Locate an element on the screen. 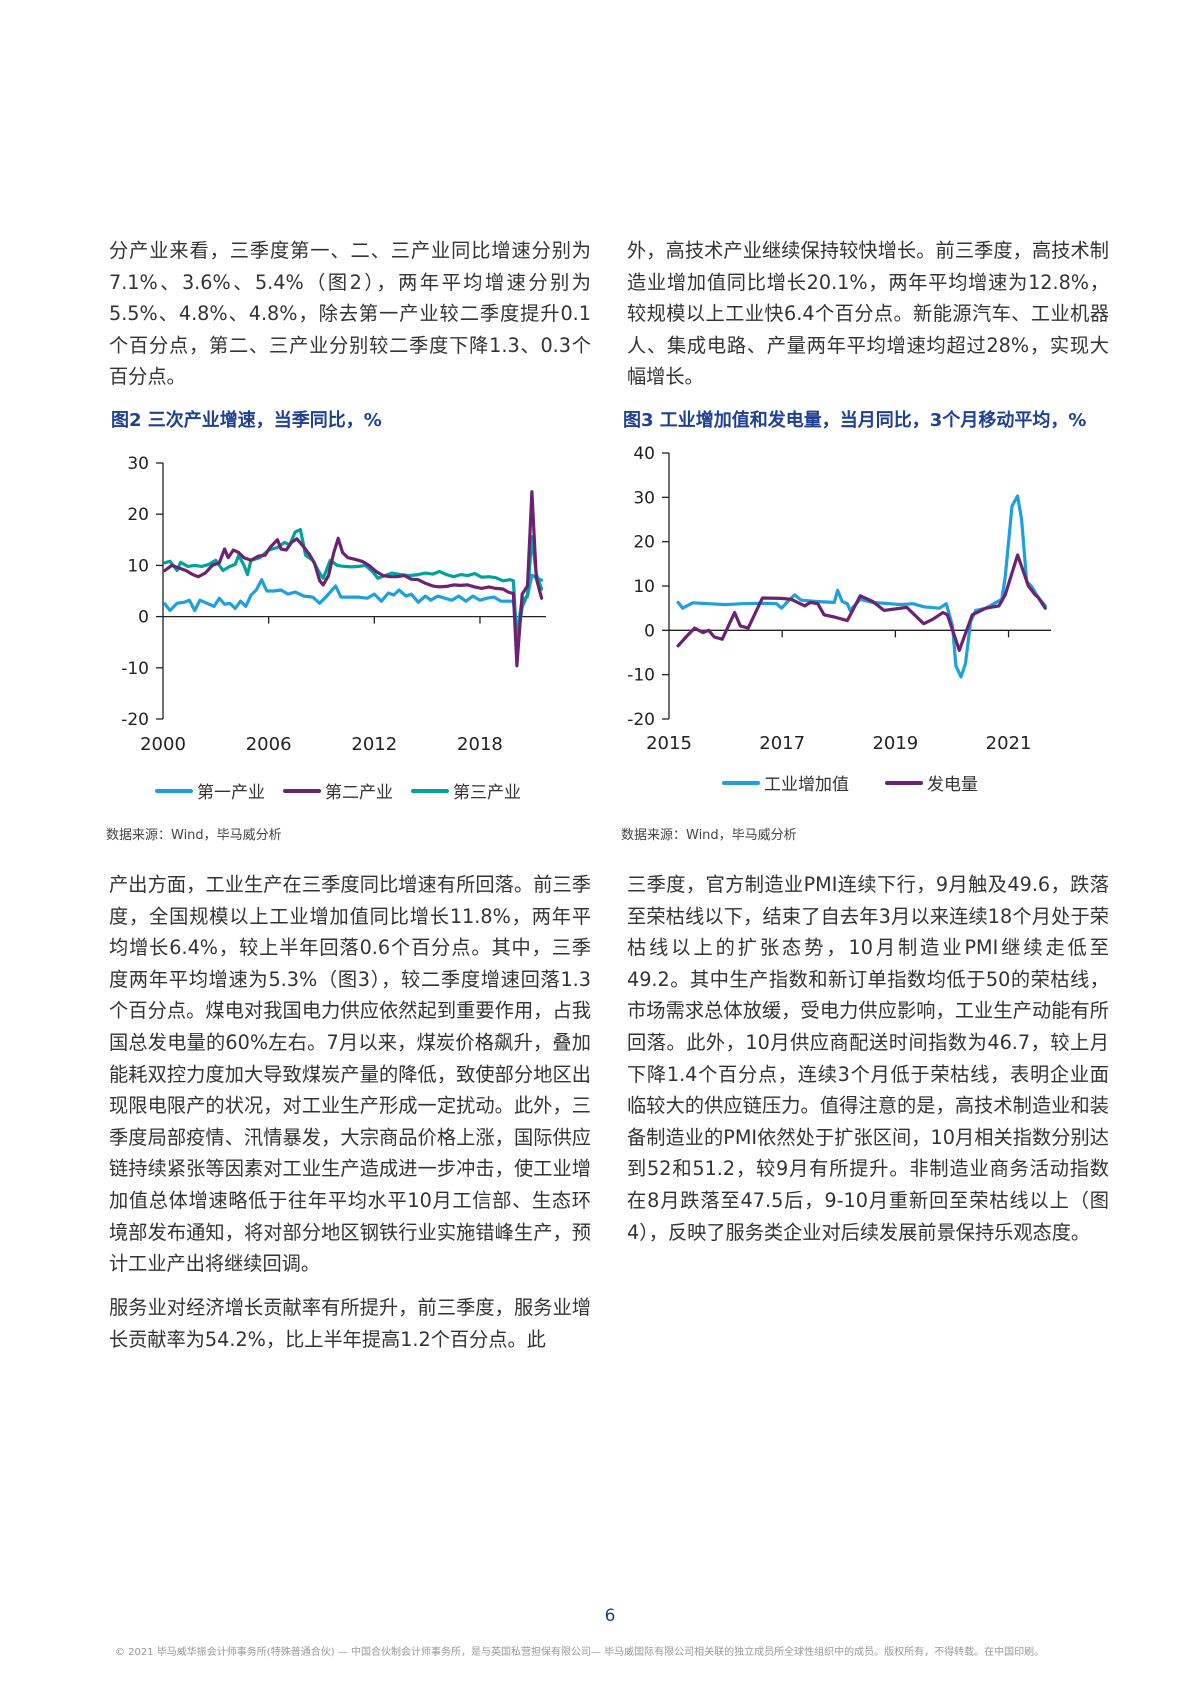  figure2-source: 数据来源：Wind，毕马威分析 is located at coordinates (194, 835).